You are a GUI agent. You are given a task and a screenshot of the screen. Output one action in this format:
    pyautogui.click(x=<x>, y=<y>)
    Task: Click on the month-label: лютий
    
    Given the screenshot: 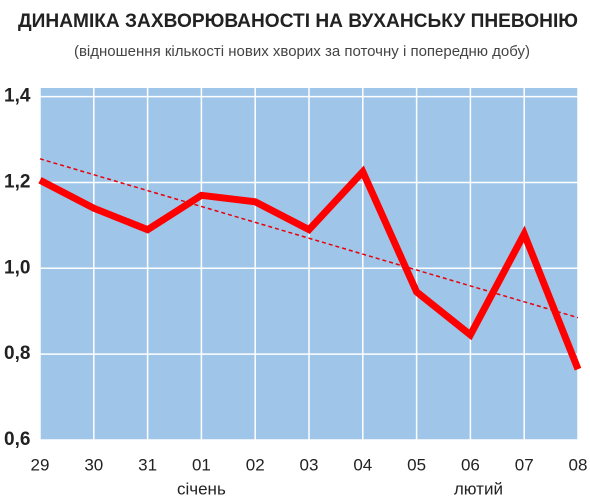 What is the action you would take?
    pyautogui.click(x=478, y=488)
    